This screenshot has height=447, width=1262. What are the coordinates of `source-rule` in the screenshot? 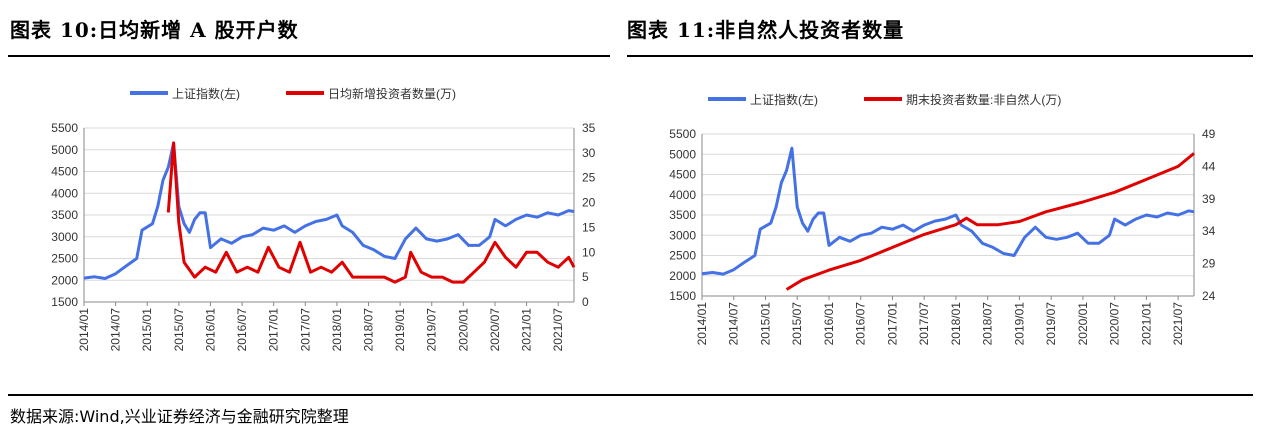 It's located at (630, 395).